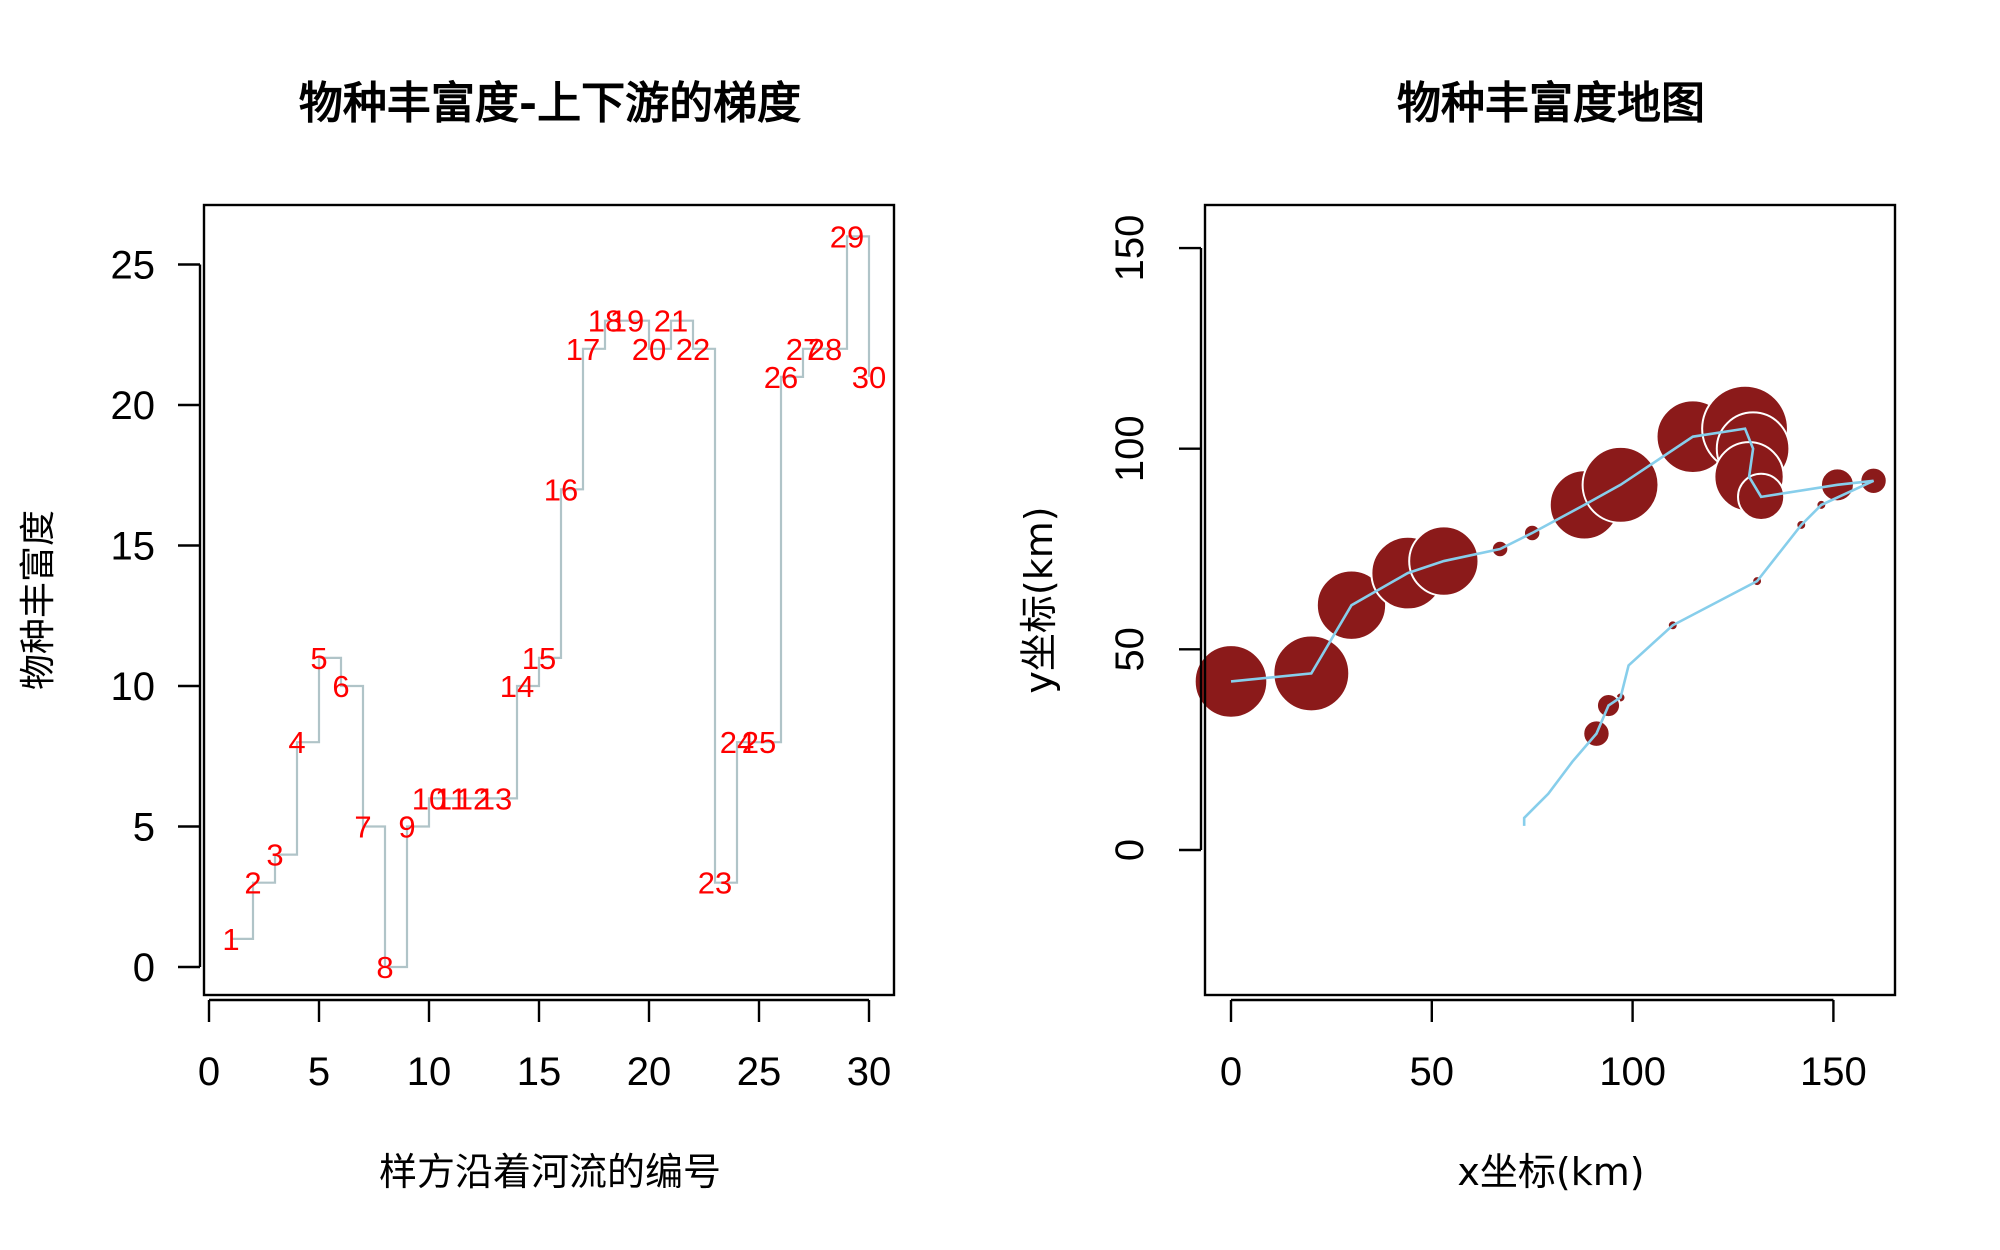  Describe the element at coordinates (133, 687) in the screenshot. I see `left-y-tick-label: 10` at that location.